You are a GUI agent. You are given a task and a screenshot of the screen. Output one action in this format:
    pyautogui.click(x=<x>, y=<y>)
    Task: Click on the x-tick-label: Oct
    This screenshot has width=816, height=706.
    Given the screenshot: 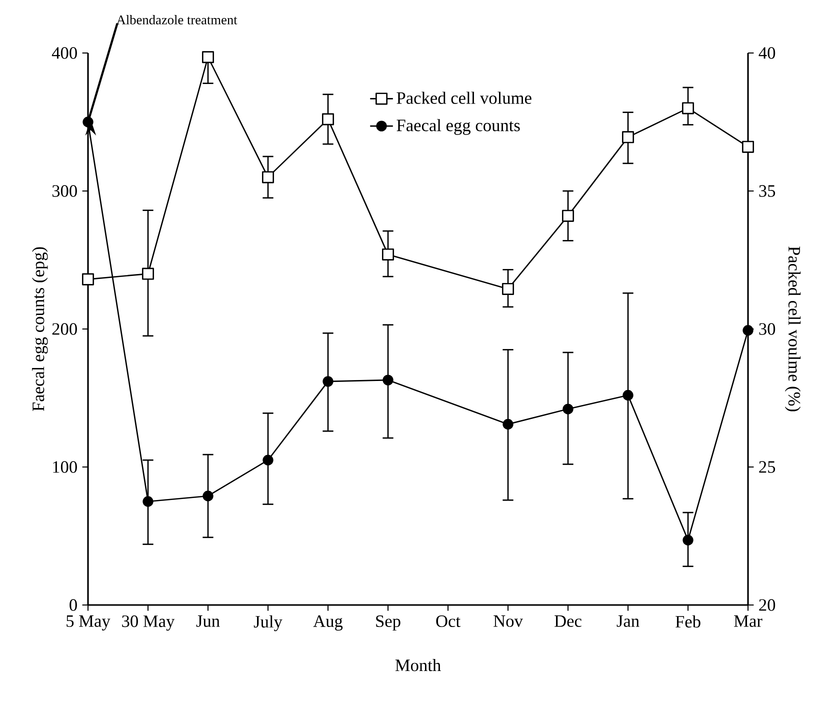 What is the action you would take?
    pyautogui.click(x=448, y=621)
    